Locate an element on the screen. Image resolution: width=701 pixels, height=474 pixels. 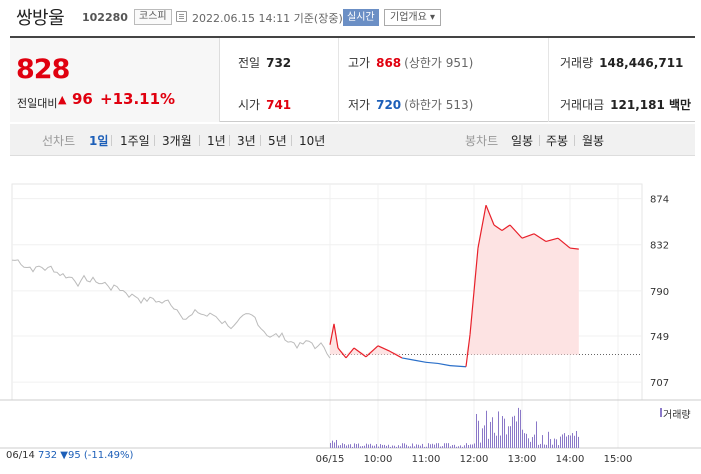
candle-weekly: 주봉 is located at coordinates (557, 141).